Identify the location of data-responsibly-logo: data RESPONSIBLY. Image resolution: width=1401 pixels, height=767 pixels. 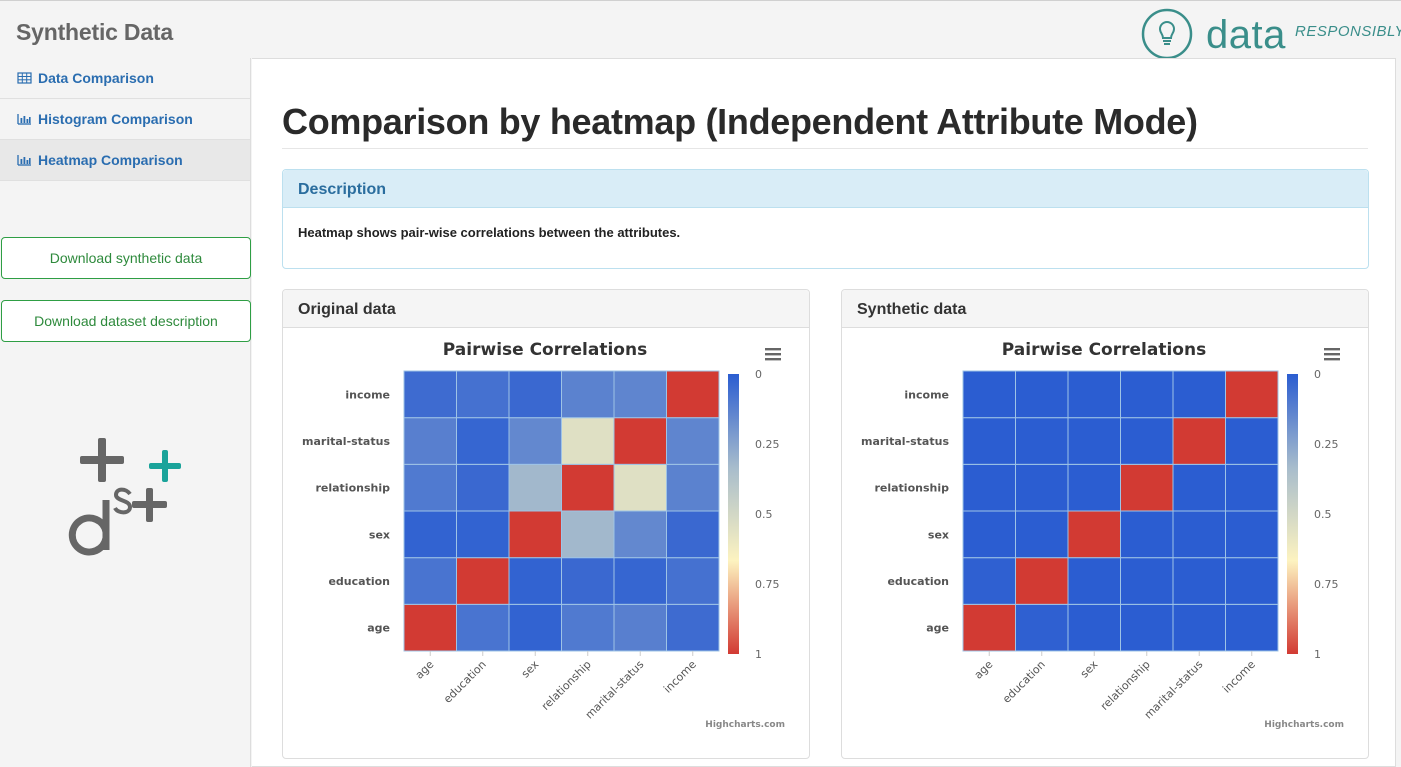
(1270, 34).